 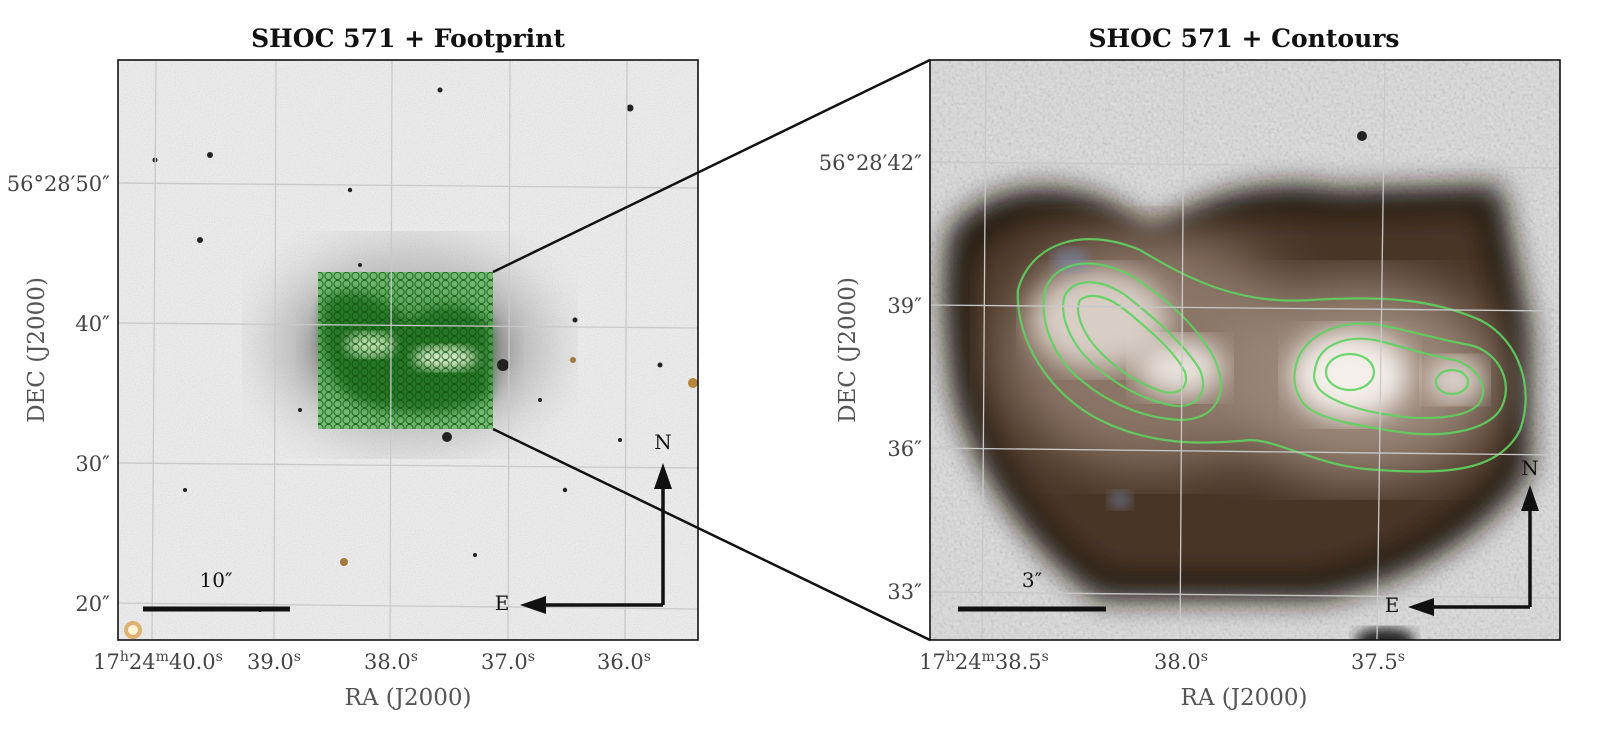 What do you see at coordinates (58, 184) in the screenshot?
I see `left-dec-tick: 56°28′50″` at bounding box center [58, 184].